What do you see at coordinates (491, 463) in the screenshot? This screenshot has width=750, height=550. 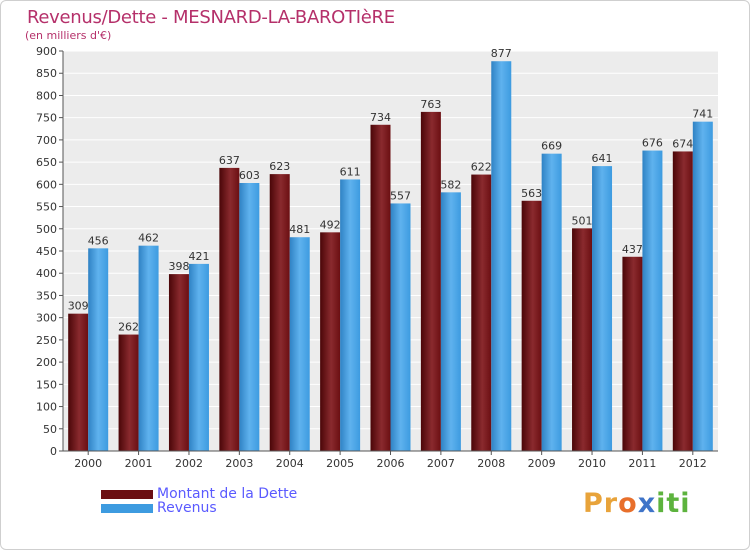 I see `x-tick-label: 2008` at bounding box center [491, 463].